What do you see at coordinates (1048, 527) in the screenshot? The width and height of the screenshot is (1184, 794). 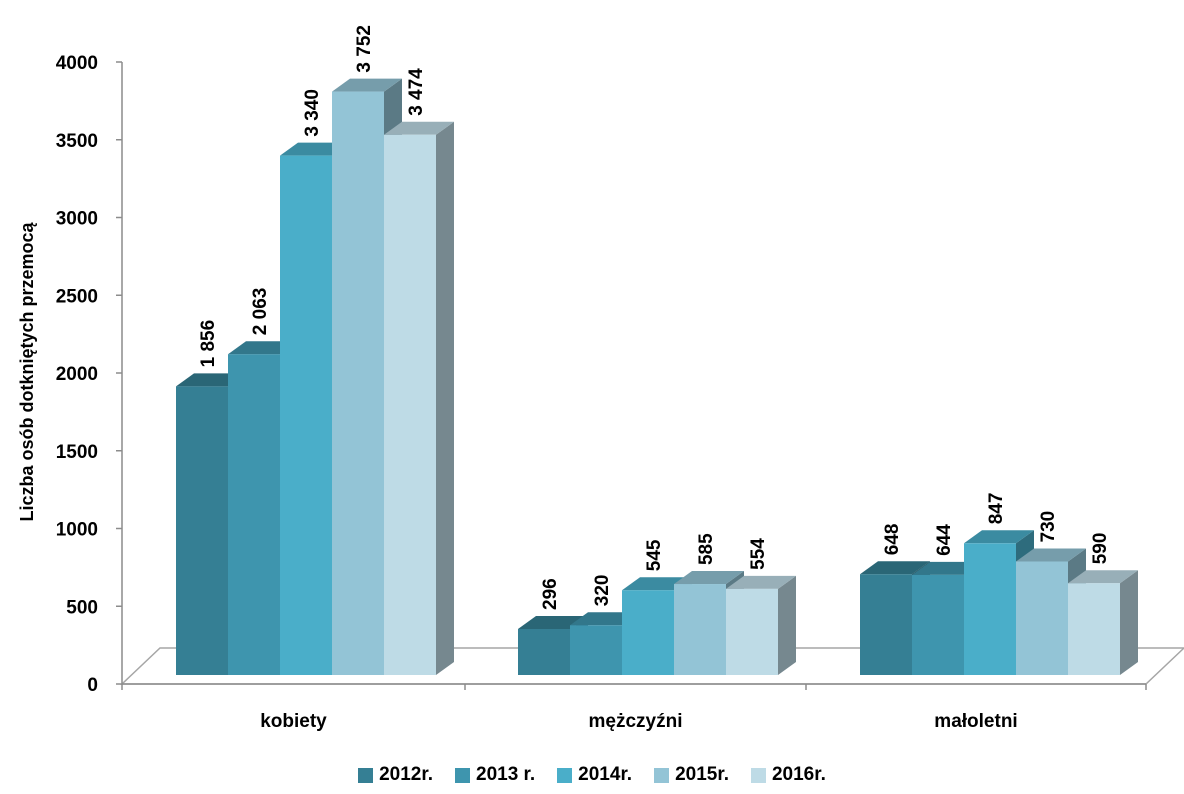 I see `data-label: 730` at bounding box center [1048, 527].